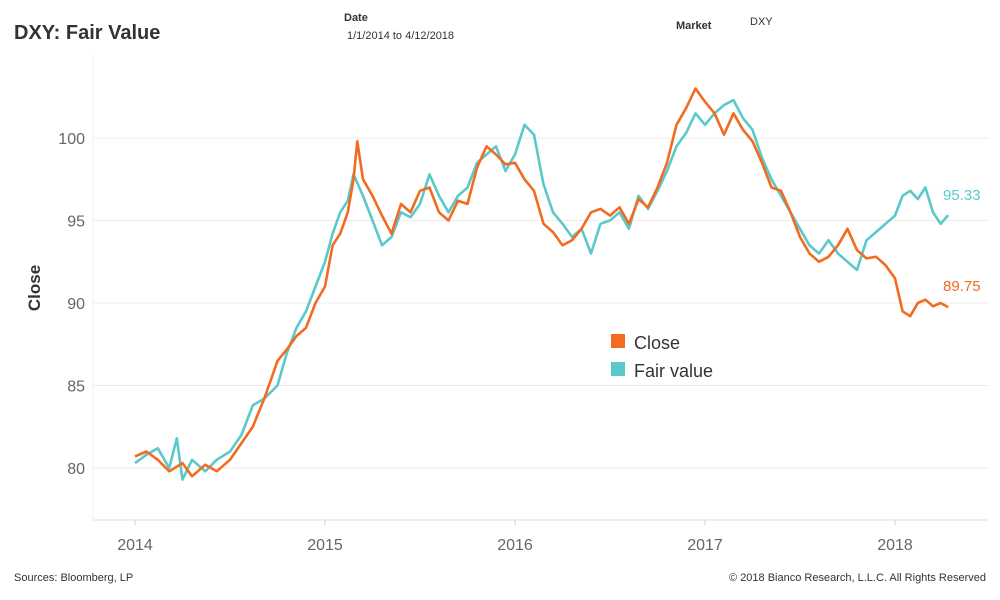 The image size is (1000, 600). What do you see at coordinates (401, 36) in the screenshot?
I see `date-filter-value: 1/1/2014 to 4/12/2018` at bounding box center [401, 36].